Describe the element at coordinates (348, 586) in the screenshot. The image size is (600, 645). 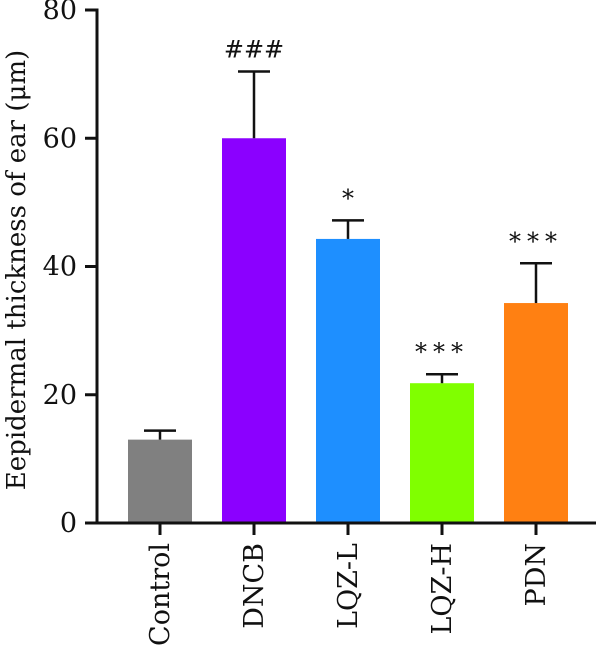
I see `x-tick-label: LQZ-L` at that location.